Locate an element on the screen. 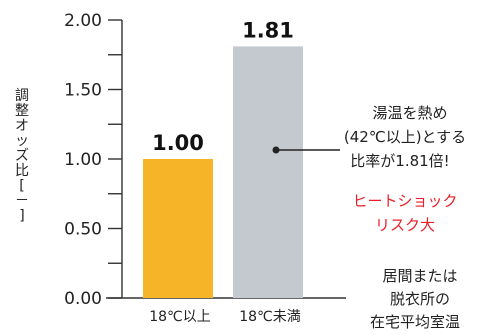 The height and width of the screenshot is (336, 479). y-axis-label-char: － is located at coordinates (22, 201).